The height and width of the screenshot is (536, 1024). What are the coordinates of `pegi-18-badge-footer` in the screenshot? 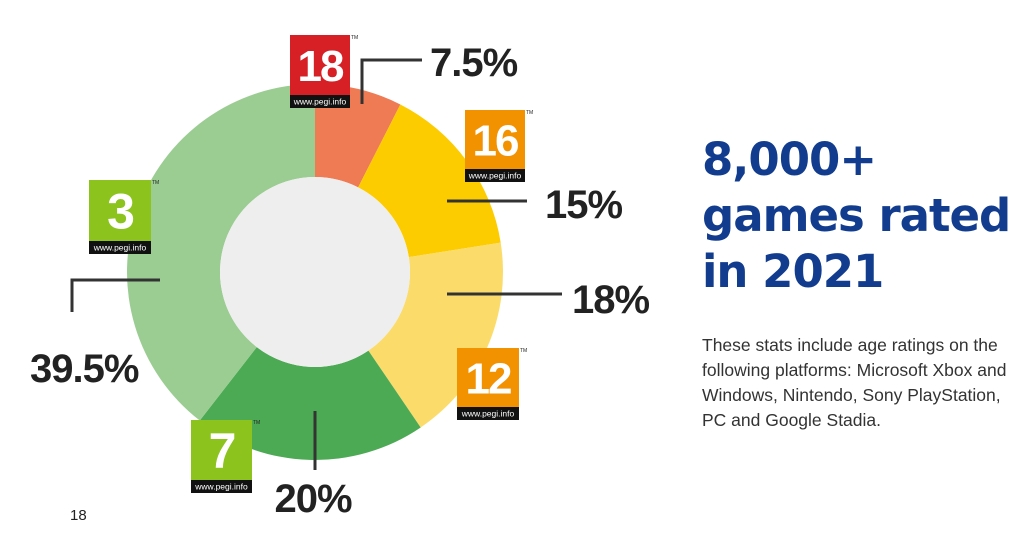 It's located at (320, 101).